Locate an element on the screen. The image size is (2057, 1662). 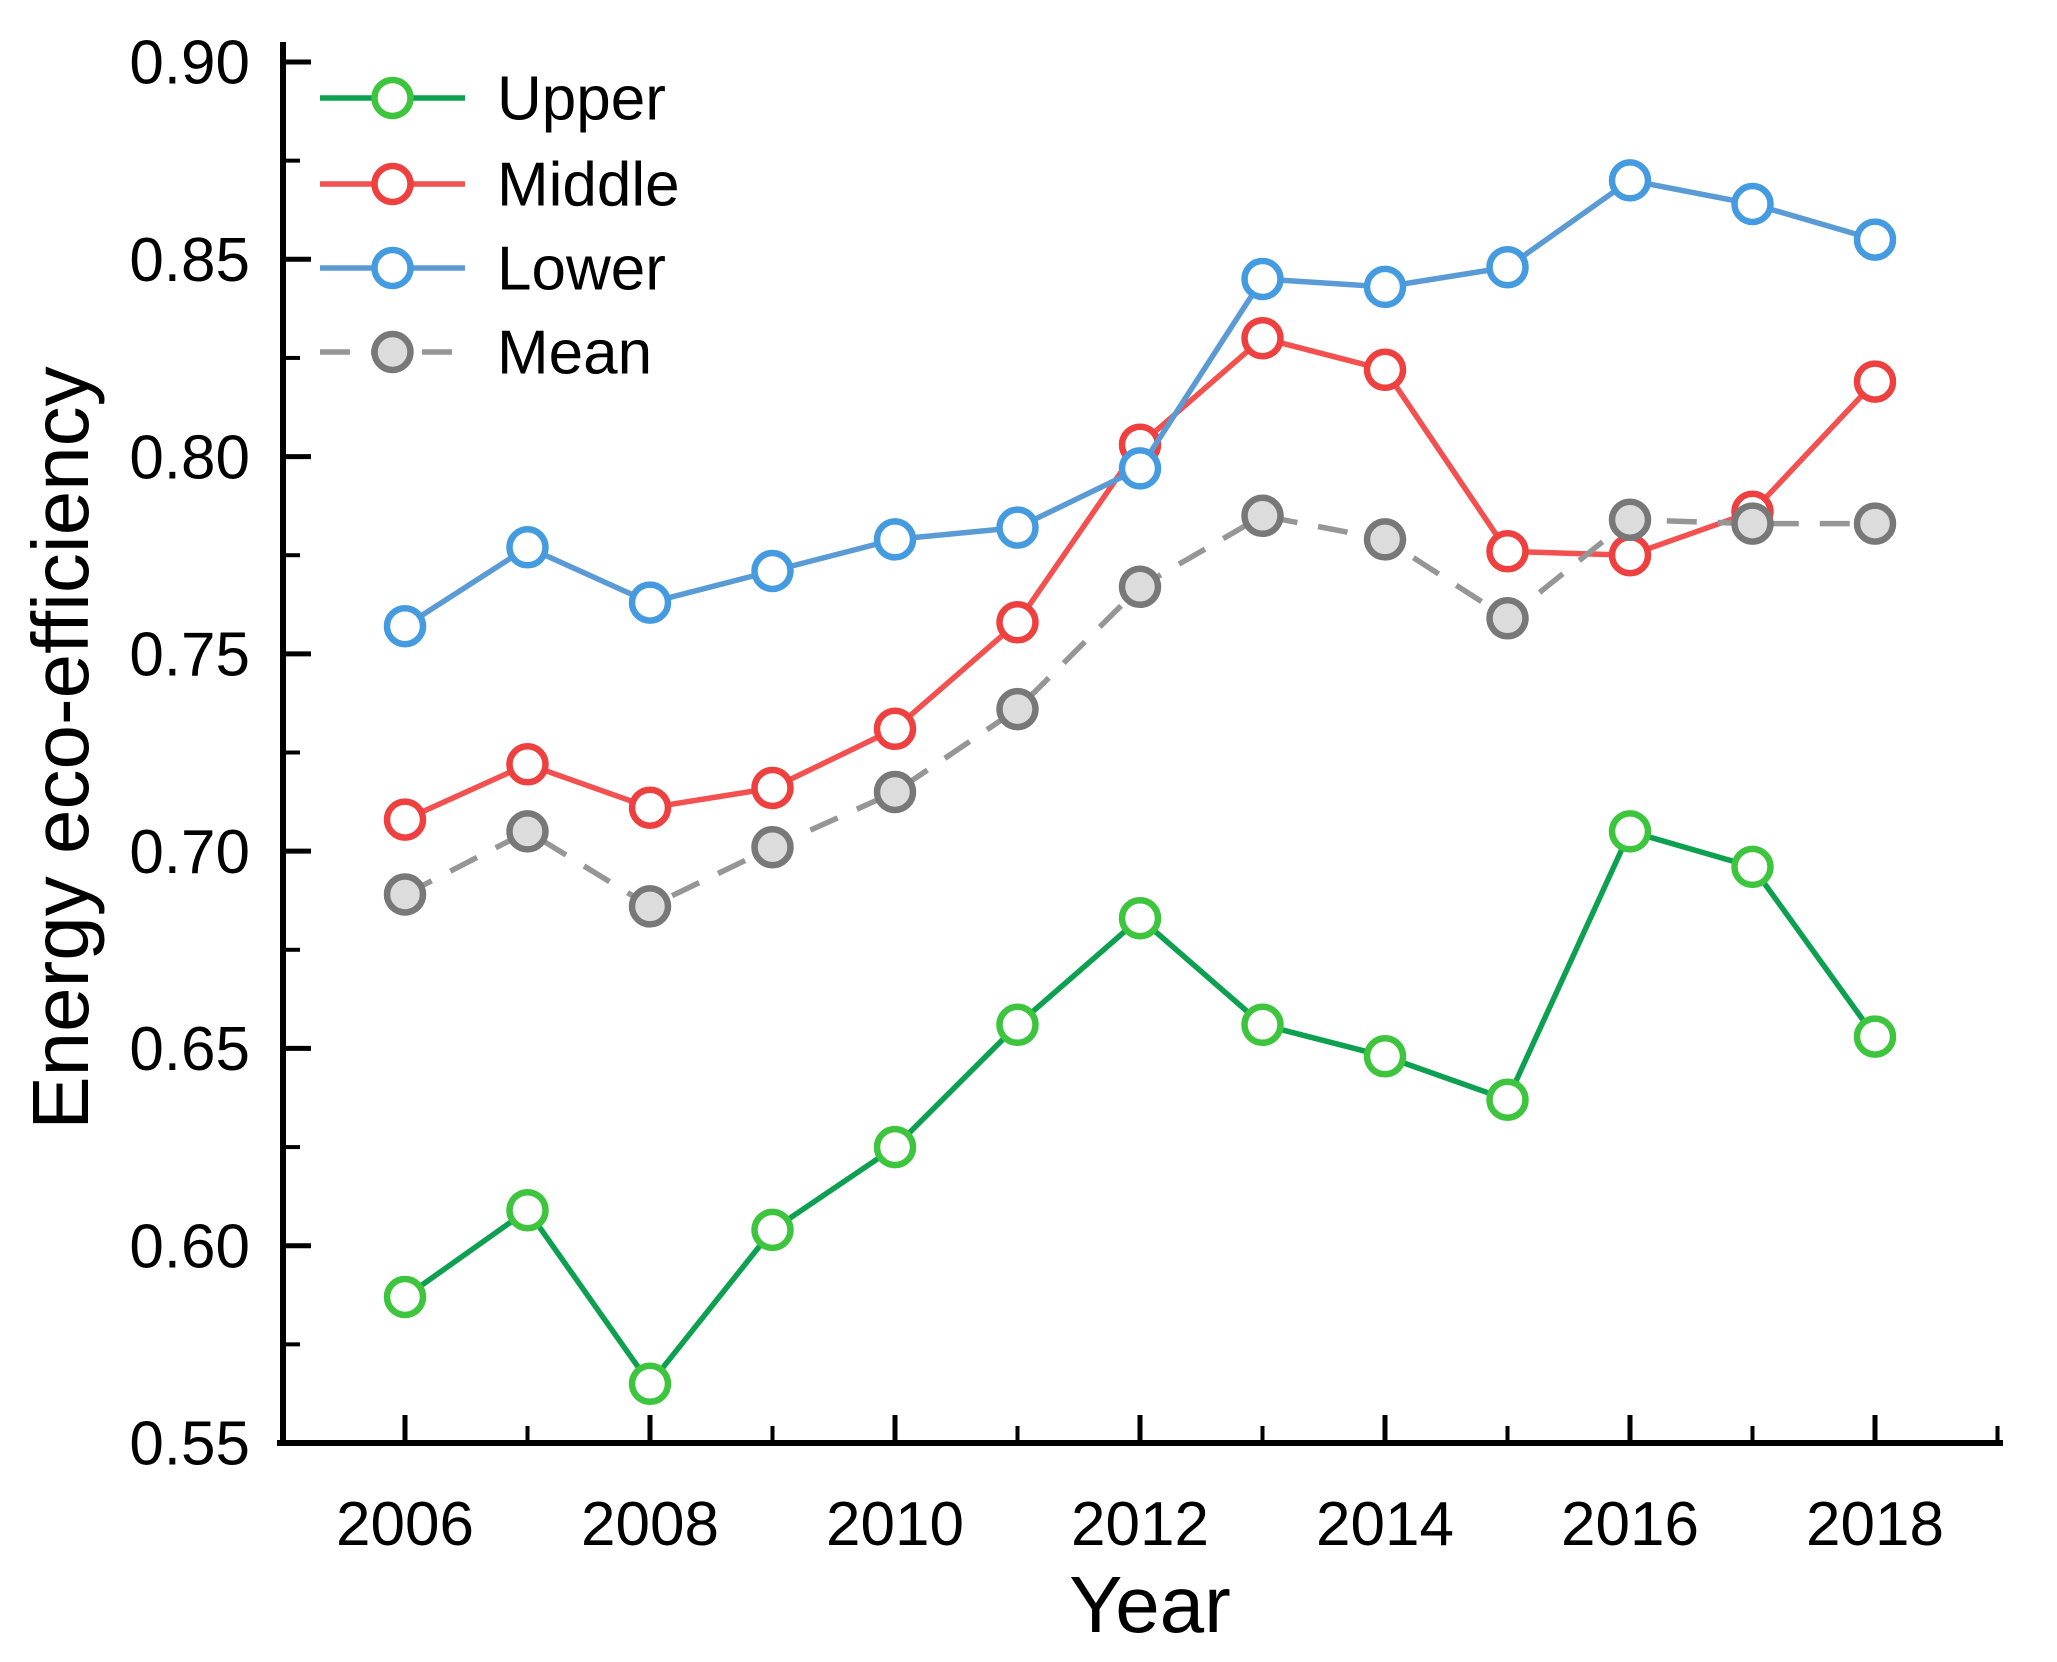
legend-item-middle: Middle is located at coordinates (500, 185).